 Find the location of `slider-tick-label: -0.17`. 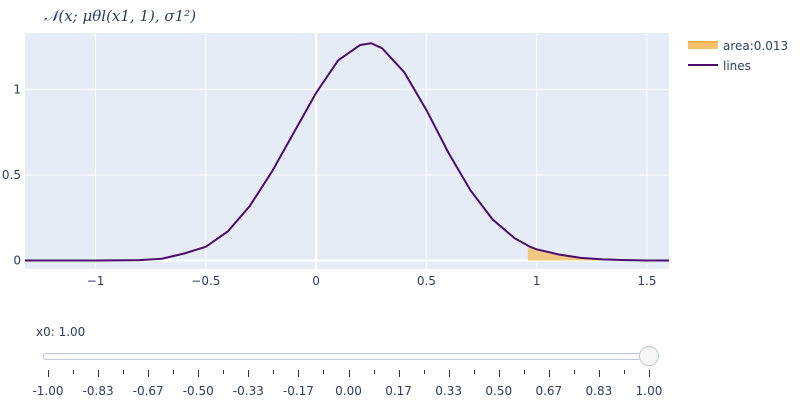

slider-tick-label: -0.17 is located at coordinates (298, 391).